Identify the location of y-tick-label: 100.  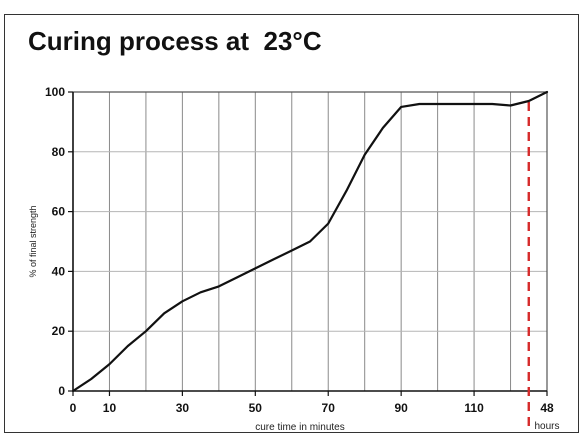
(55, 92).